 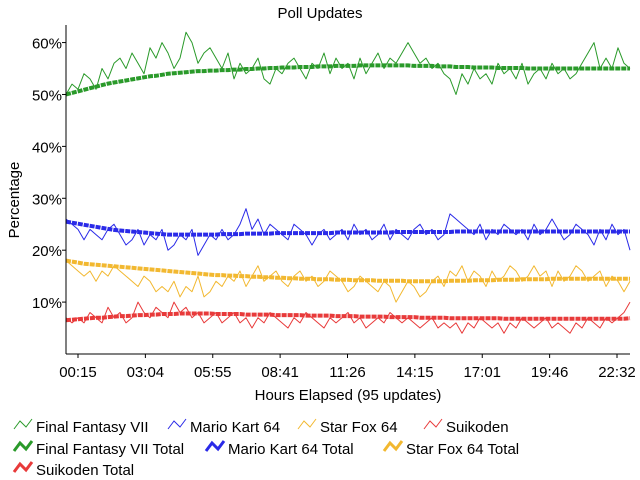 What do you see at coordinates (477, 427) in the screenshot?
I see `legend-label: Suikoden` at bounding box center [477, 427].